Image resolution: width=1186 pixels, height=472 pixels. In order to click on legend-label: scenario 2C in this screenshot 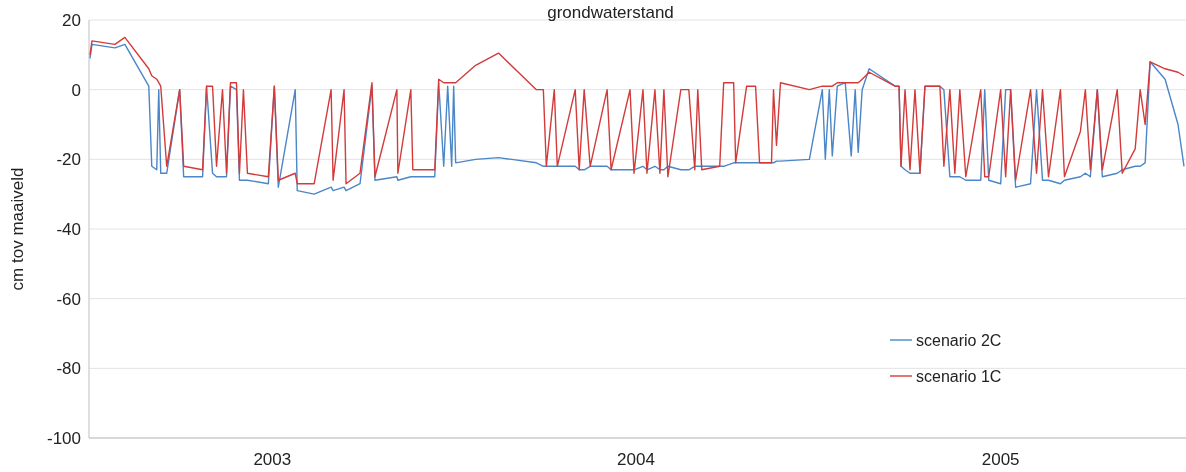, I will do `click(959, 340)`.